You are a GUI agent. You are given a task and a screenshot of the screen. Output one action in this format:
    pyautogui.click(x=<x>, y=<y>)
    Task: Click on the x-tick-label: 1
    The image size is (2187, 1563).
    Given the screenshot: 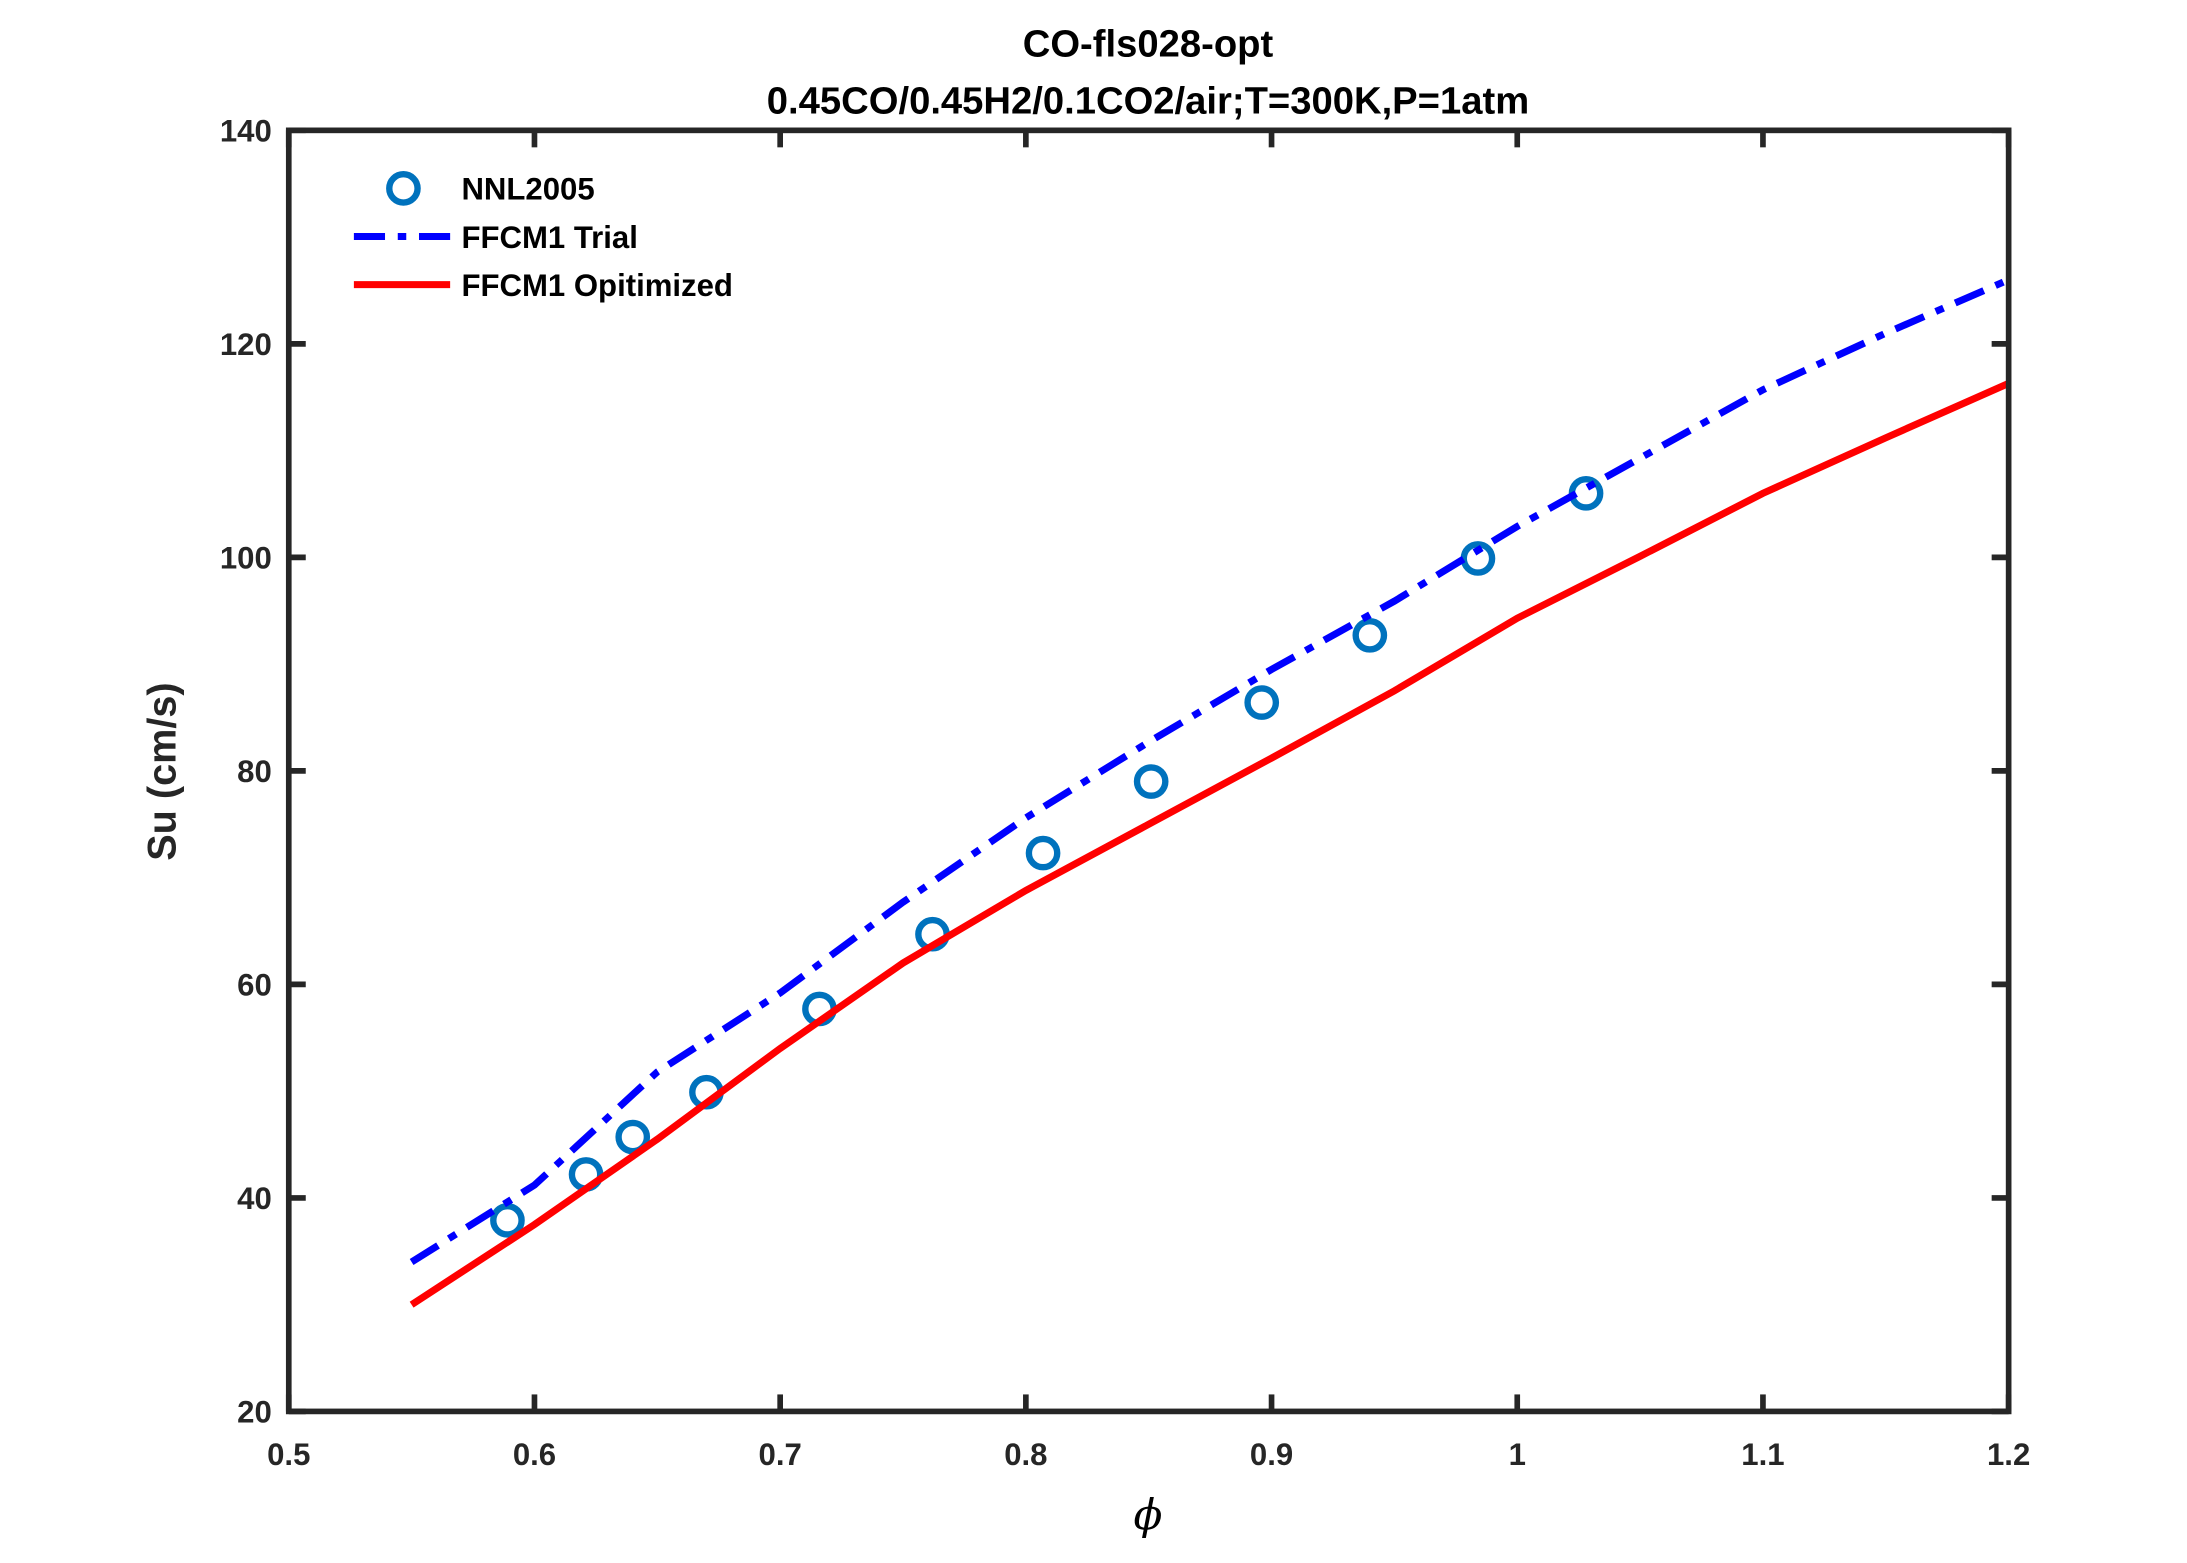 What is the action you would take?
    pyautogui.click(x=1517, y=1454)
    